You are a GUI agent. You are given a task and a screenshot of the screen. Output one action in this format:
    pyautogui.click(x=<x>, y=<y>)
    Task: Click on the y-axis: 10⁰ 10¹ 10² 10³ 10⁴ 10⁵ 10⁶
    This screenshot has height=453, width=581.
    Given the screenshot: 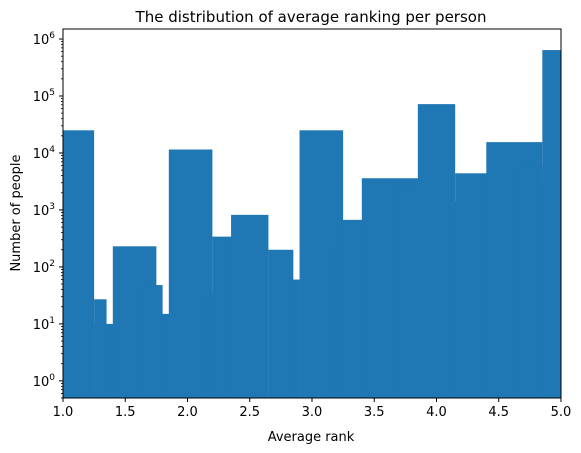 What is the action you would take?
    pyautogui.click(x=48, y=215)
    